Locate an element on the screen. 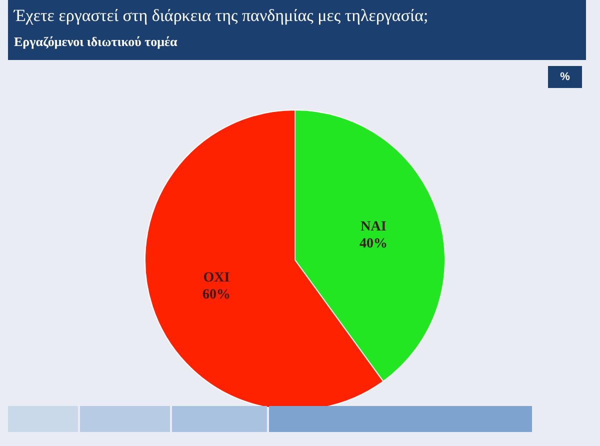 Image resolution: width=600 pixels, height=446 pixels. chart-title: Έχετε εργαστεί στη διάρκεια της πανδημίας μες τηλεργασία; is located at coordinates (221, 16).